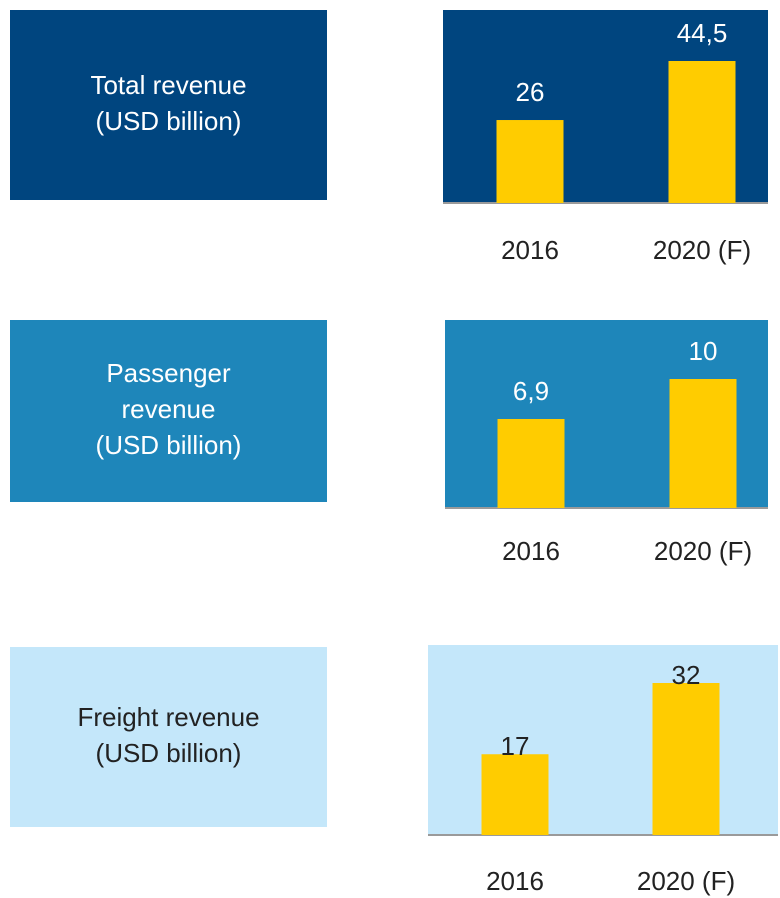 This screenshot has width=780, height=898. I want to click on chart-title: Freight revenue, so click(168, 717).